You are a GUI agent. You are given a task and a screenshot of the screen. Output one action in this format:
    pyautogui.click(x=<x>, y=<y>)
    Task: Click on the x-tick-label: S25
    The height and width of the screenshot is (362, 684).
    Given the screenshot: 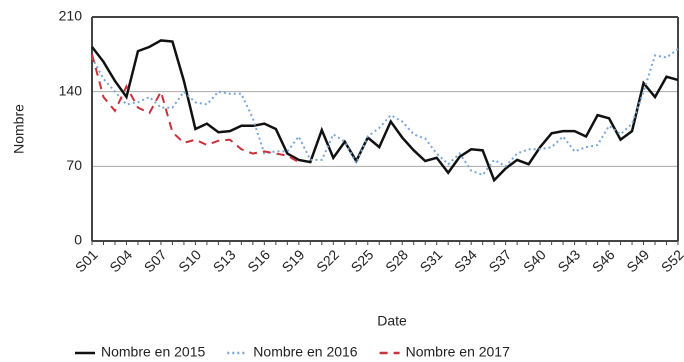 What is the action you would take?
    pyautogui.click(x=362, y=260)
    